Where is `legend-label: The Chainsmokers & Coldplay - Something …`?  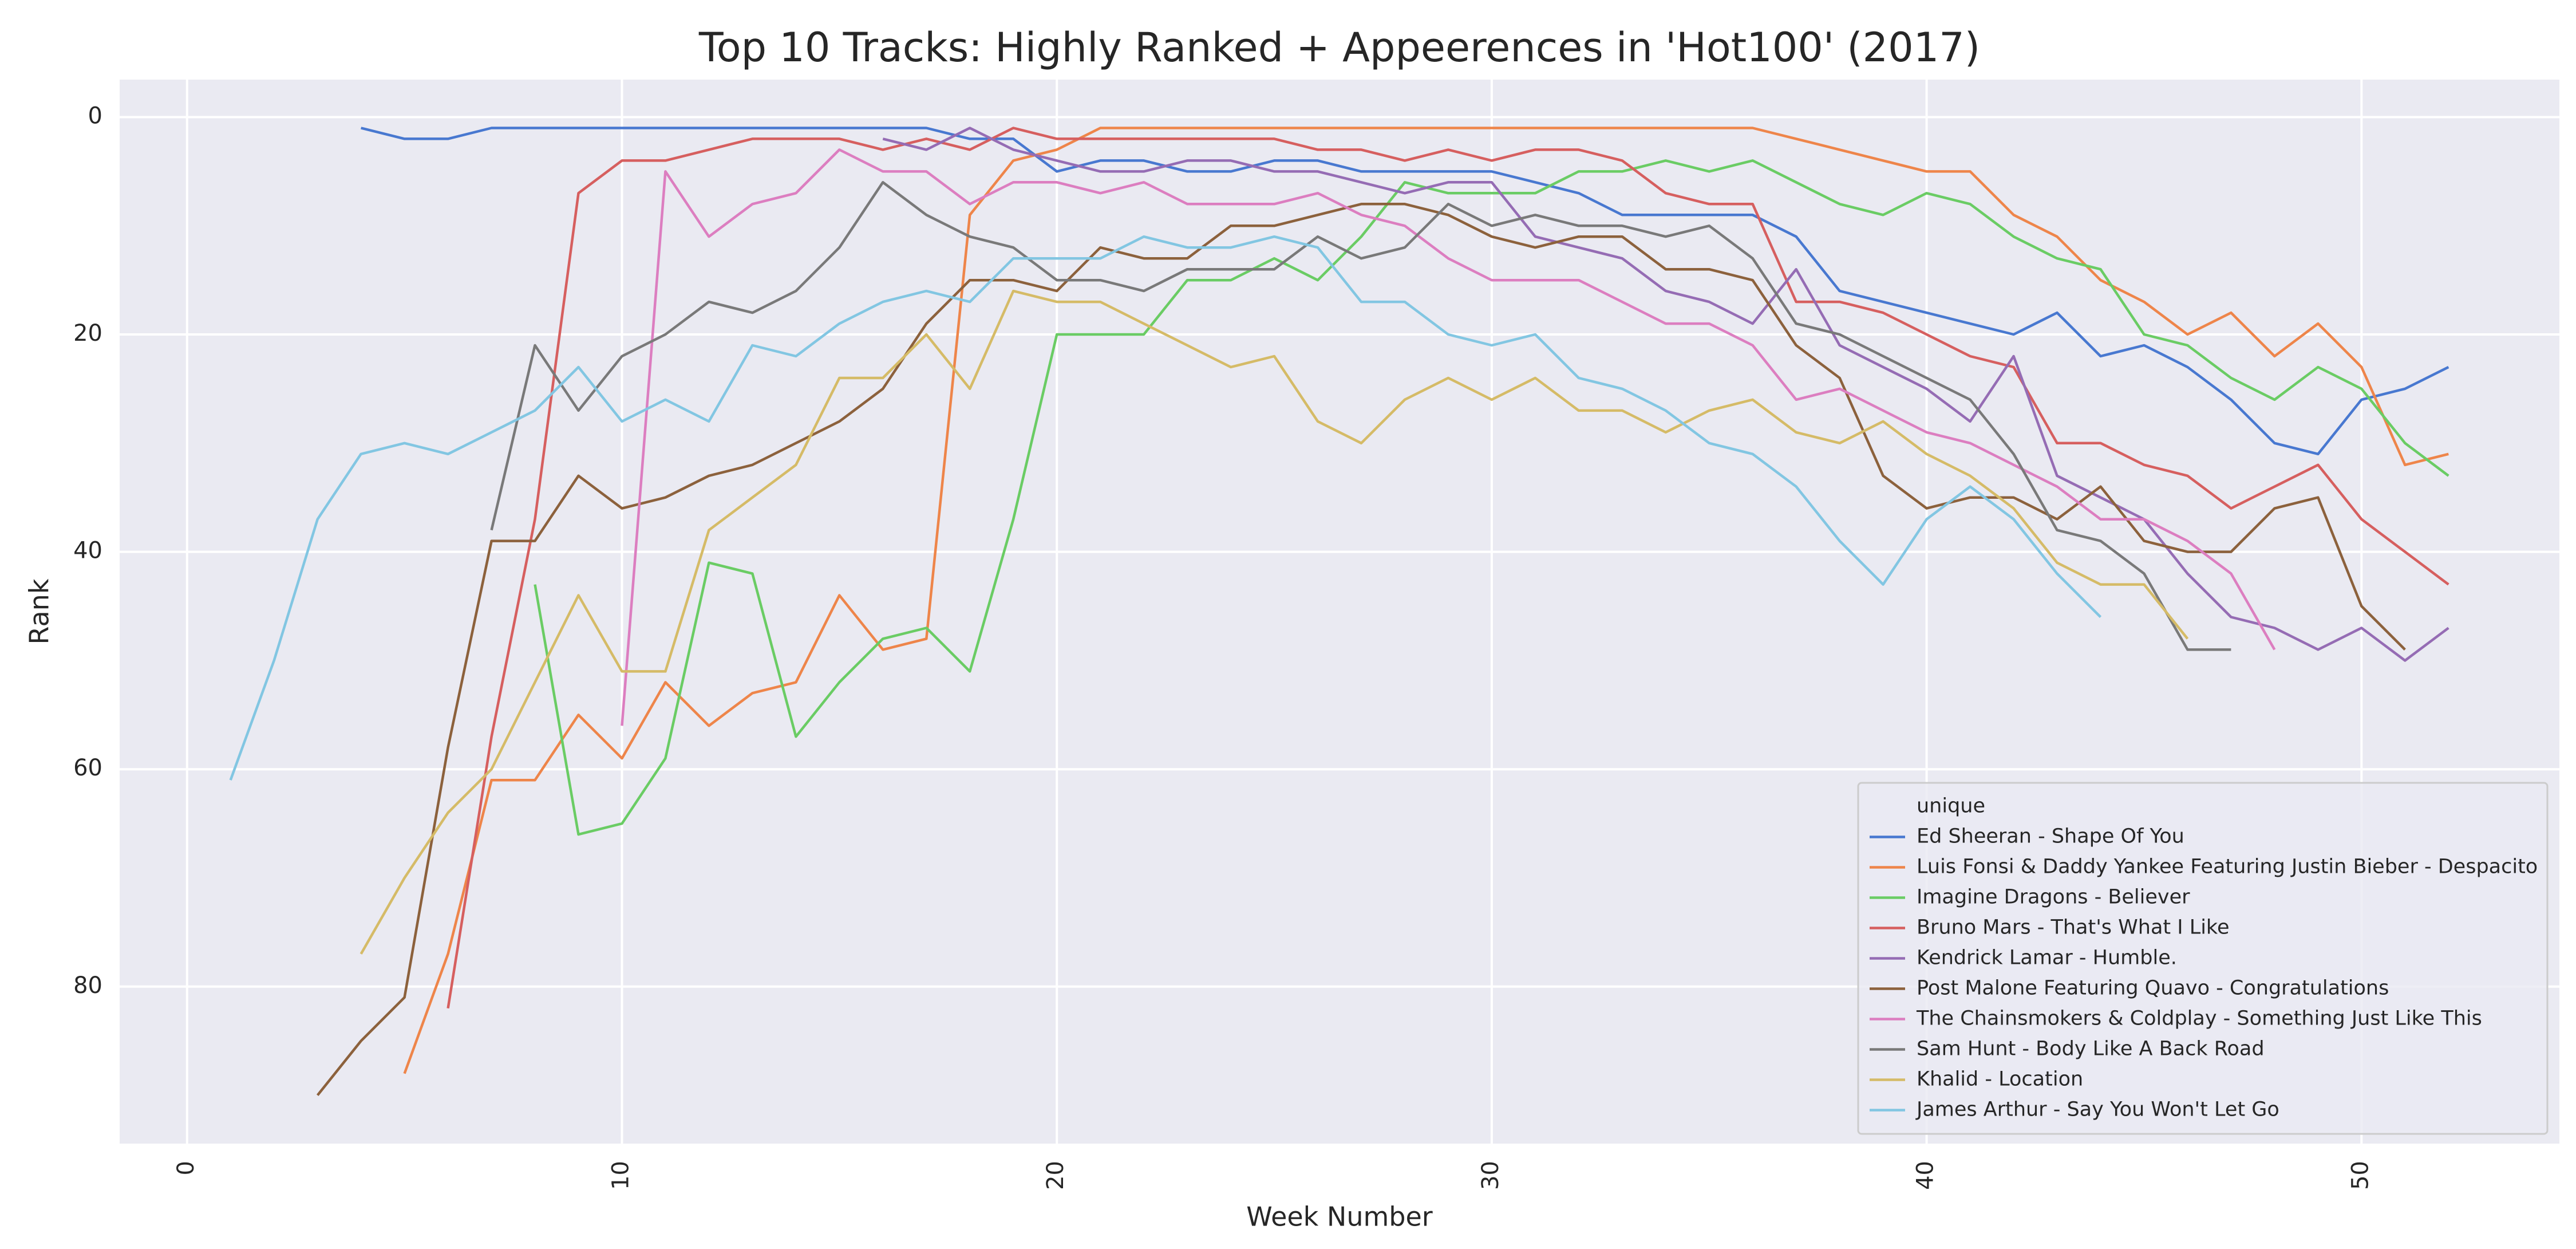
legend-label: The Chainsmokers & Coldplay - Something … is located at coordinates (2199, 1018).